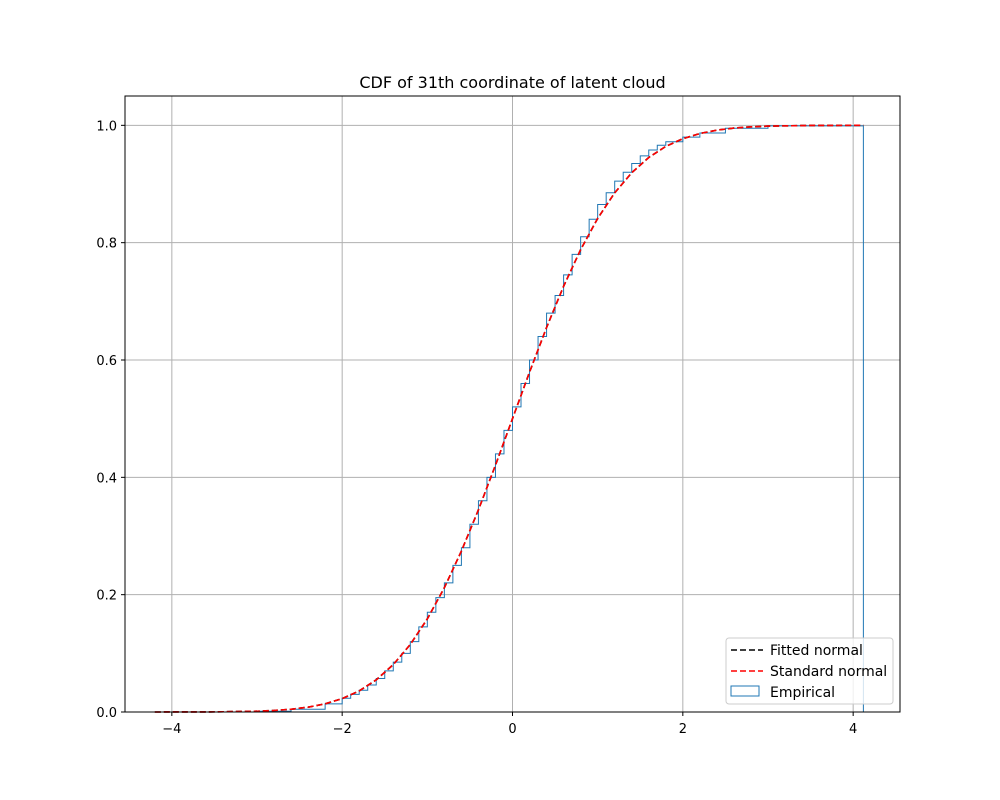 The height and width of the screenshot is (800, 1000). I want to click on y-tick-label: 0.2, so click(106, 596).